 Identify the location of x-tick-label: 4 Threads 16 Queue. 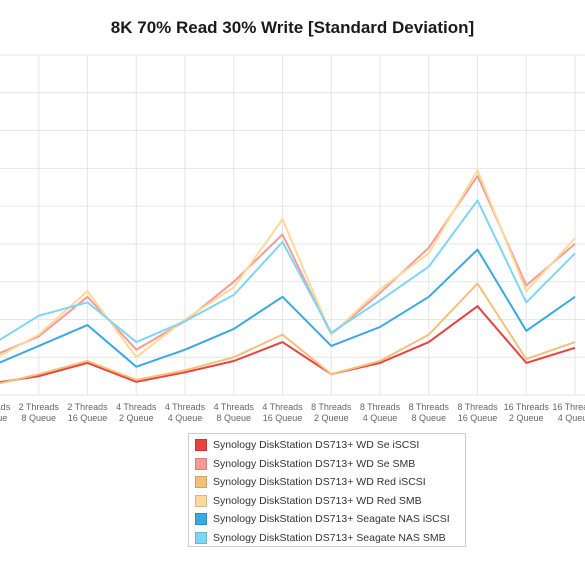
(282, 412).